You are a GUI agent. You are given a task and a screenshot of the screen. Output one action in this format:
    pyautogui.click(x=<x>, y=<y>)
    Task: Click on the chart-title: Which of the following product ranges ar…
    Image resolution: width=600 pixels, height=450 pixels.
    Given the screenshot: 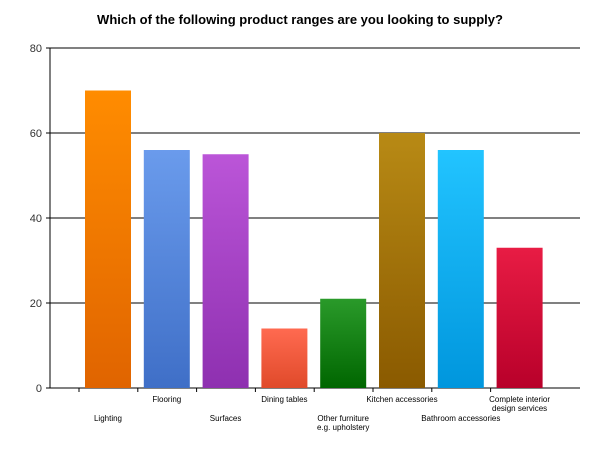 What is the action you would take?
    pyautogui.click(x=300, y=19)
    